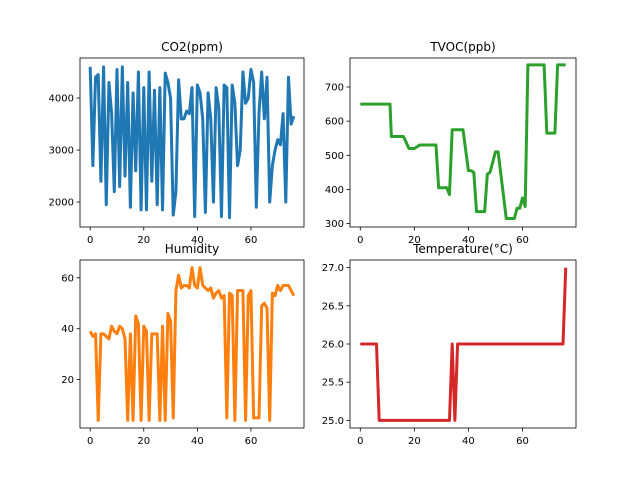 This screenshot has height=480, width=640. What do you see at coordinates (192, 47) in the screenshot?
I see `chart-title: CO2(ppm)` at bounding box center [192, 47].